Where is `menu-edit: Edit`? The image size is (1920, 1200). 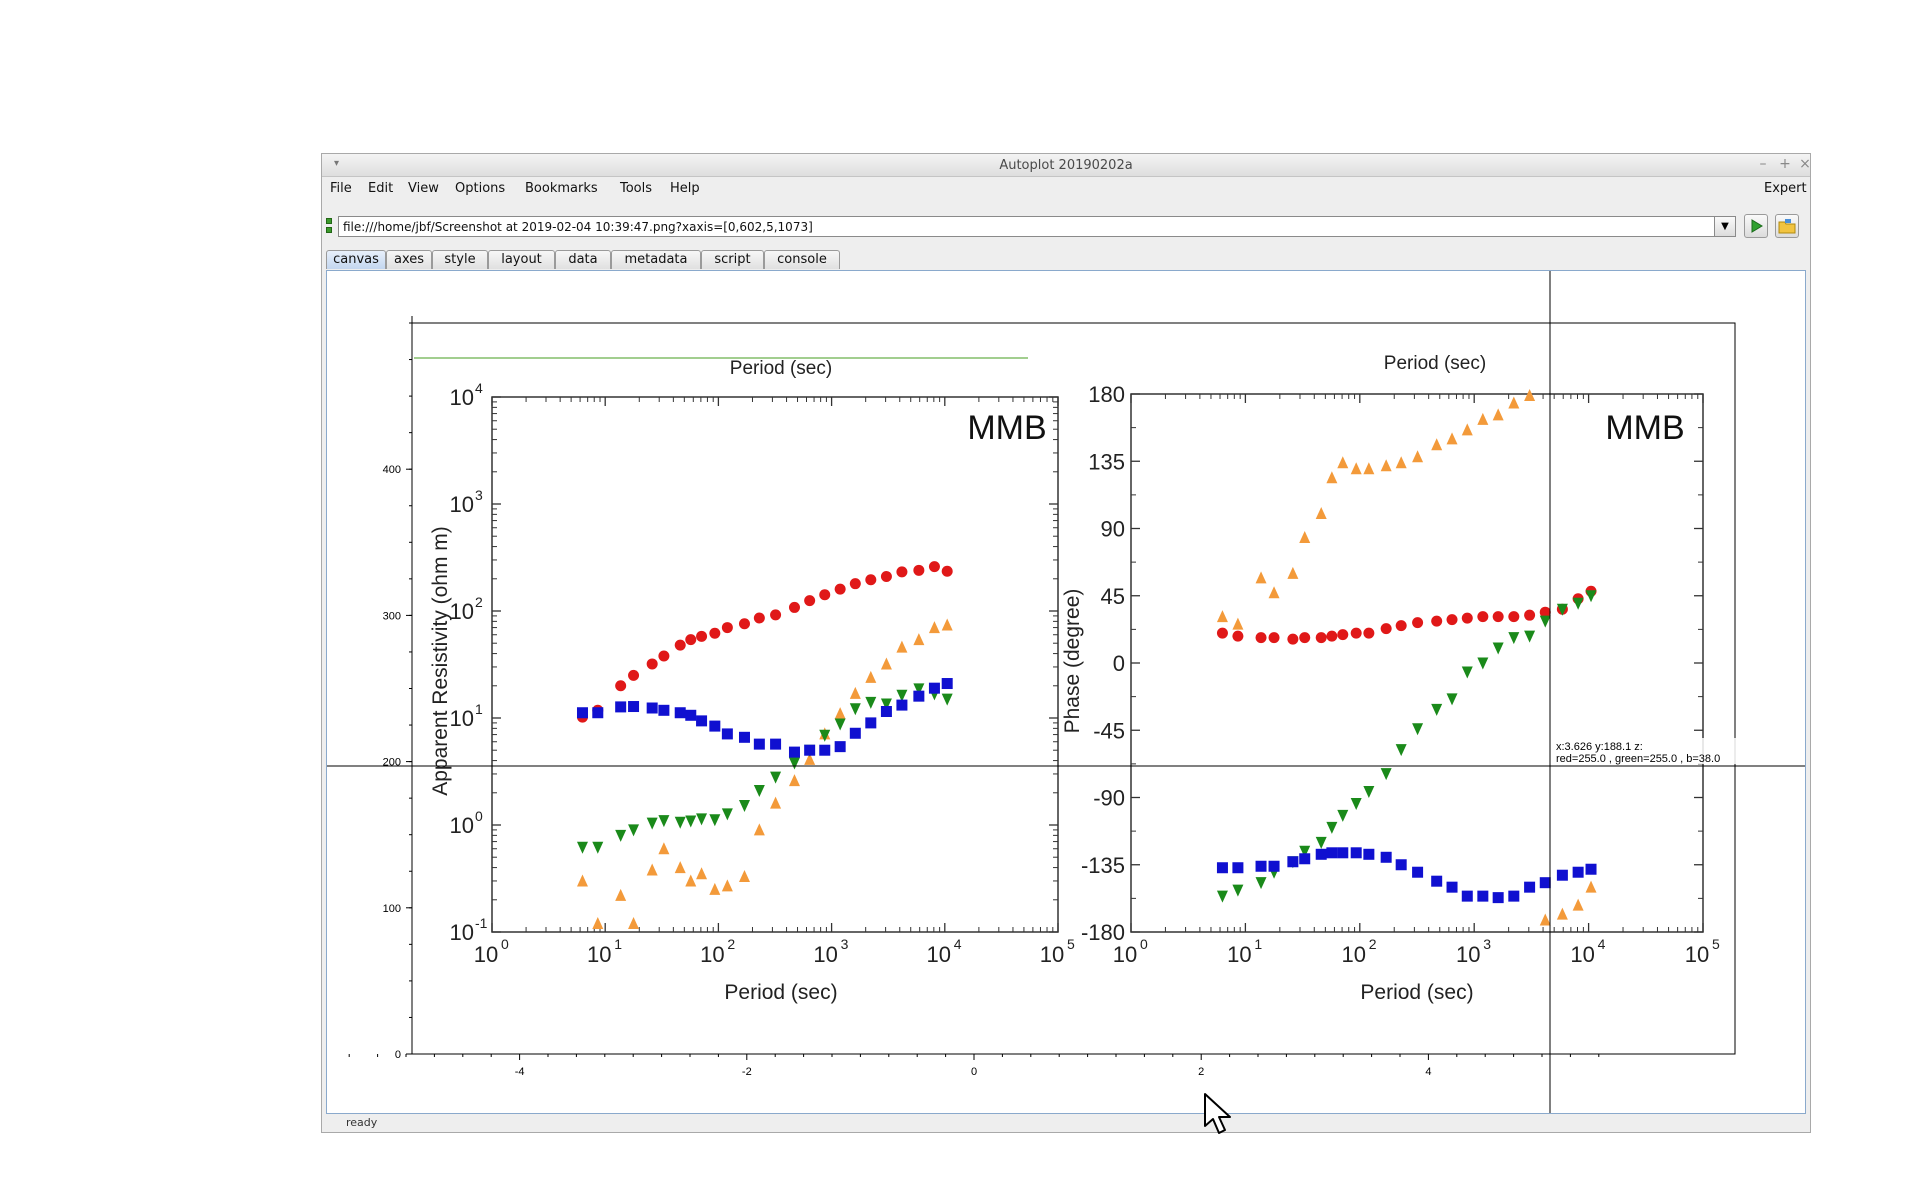 menu-edit: Edit is located at coordinates (381, 188).